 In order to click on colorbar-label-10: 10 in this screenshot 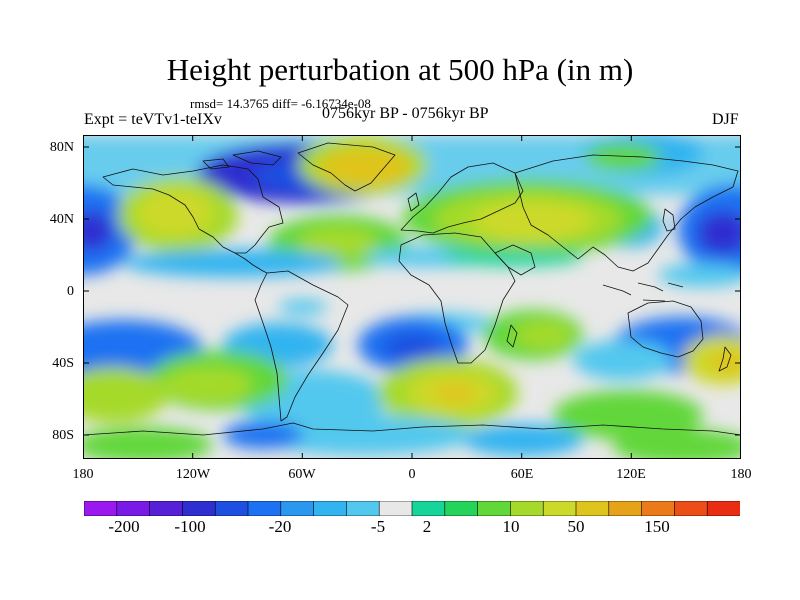, I will do `click(511, 526)`.